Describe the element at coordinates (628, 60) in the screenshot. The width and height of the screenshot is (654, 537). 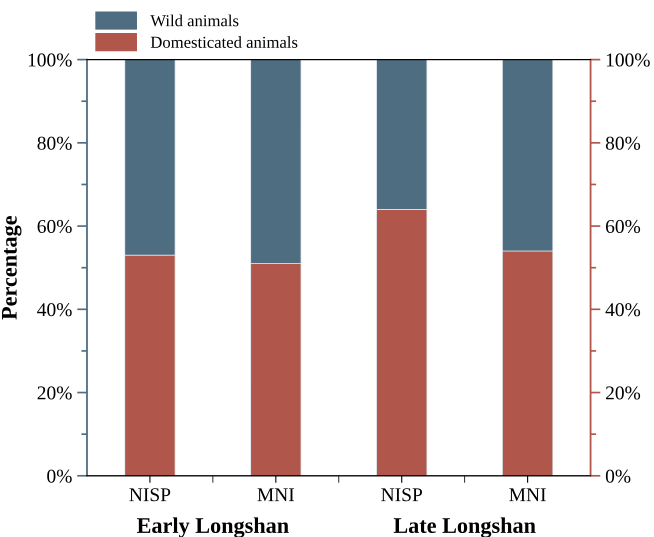
I see `y2-tick-label: 100%` at that location.